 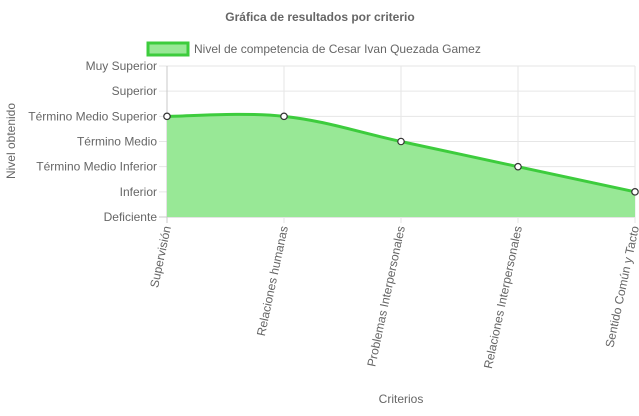 What do you see at coordinates (620, 286) in the screenshot?
I see `x-tick-label: Sentido Común y Tacto` at bounding box center [620, 286].